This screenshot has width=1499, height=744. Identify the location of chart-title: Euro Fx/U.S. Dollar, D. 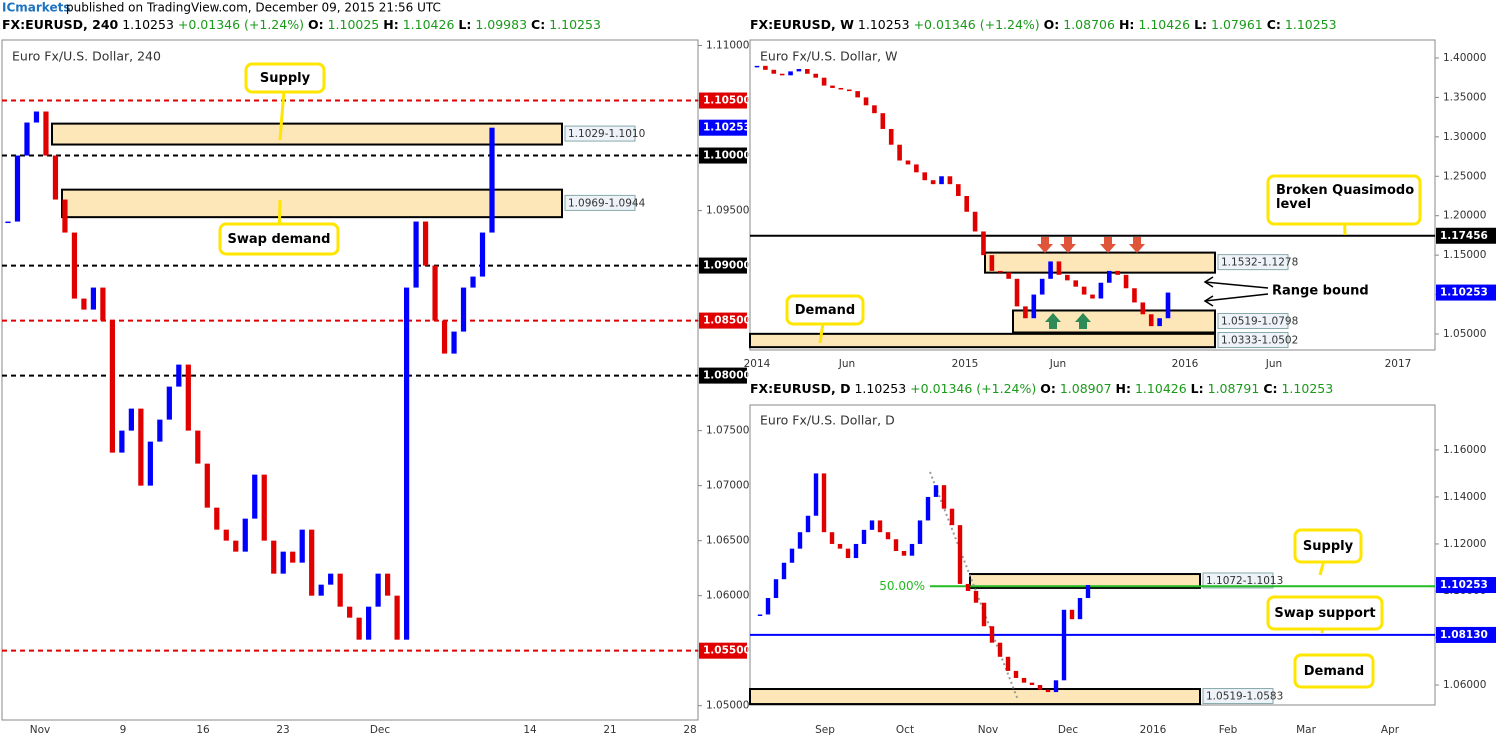
(827, 420).